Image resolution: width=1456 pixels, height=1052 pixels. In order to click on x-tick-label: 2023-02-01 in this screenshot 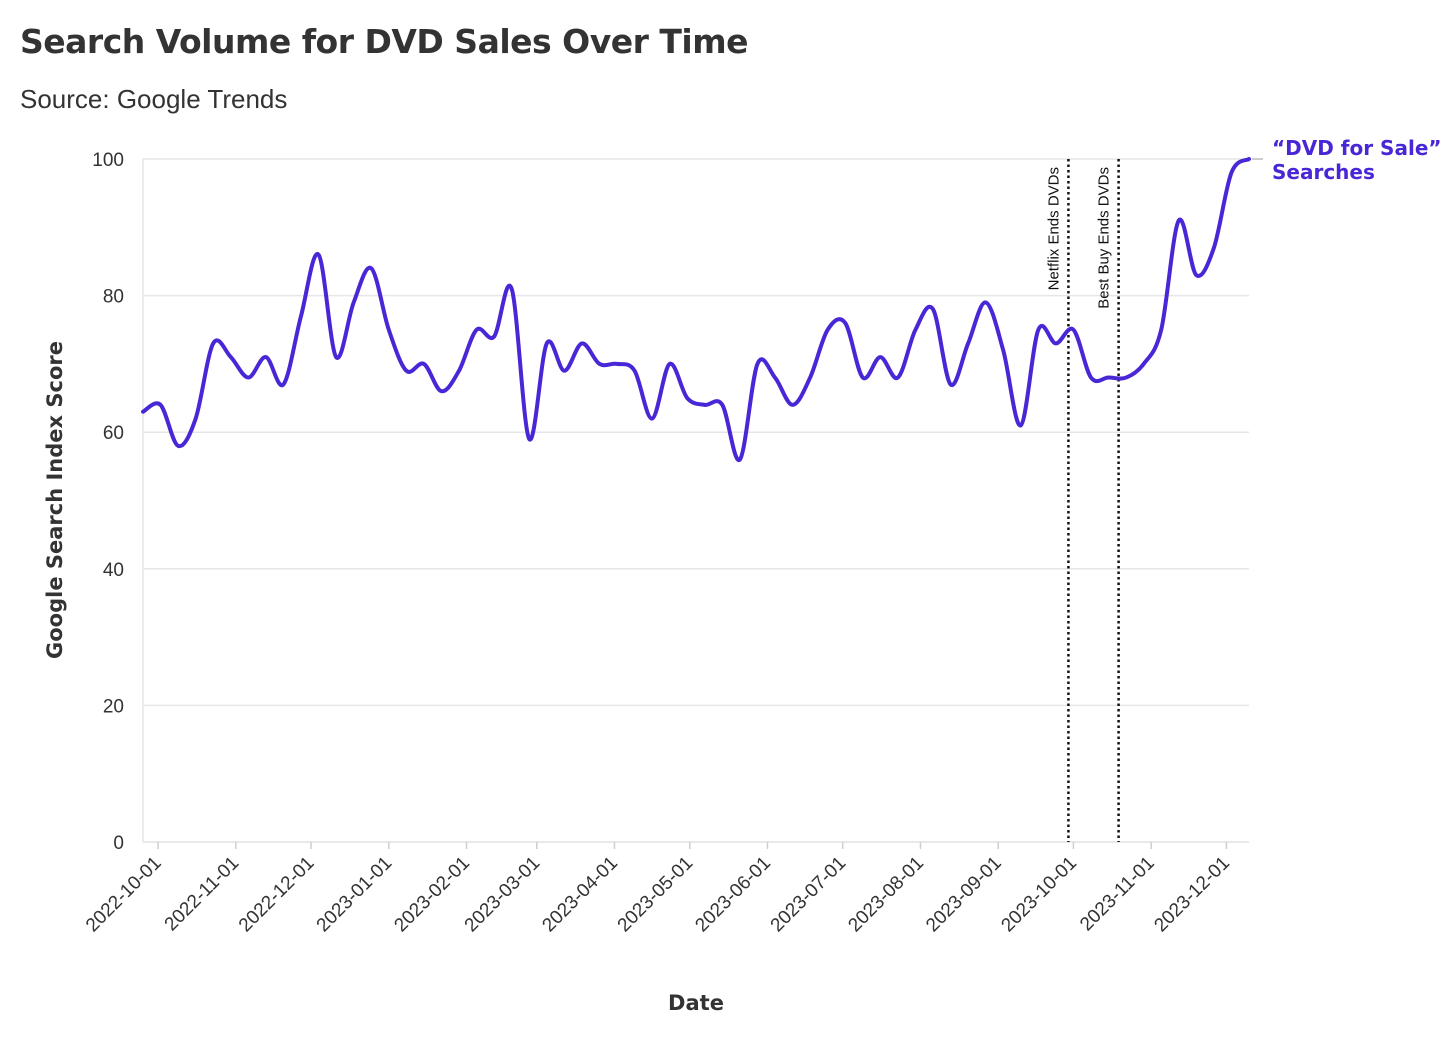, I will do `click(432, 895)`.